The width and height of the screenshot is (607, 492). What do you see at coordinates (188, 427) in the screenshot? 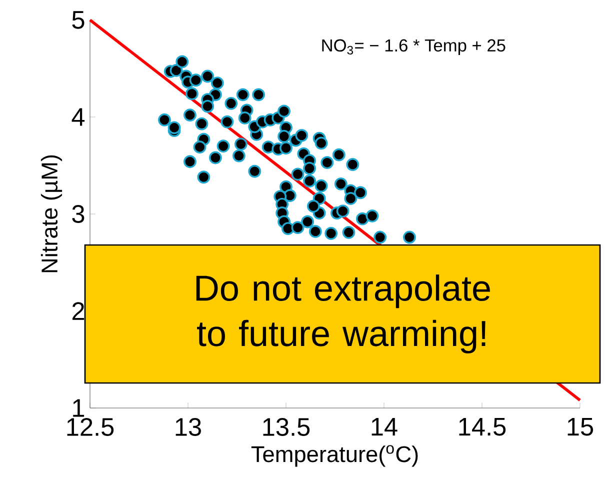
I see `x-tick-label: 13` at bounding box center [188, 427].